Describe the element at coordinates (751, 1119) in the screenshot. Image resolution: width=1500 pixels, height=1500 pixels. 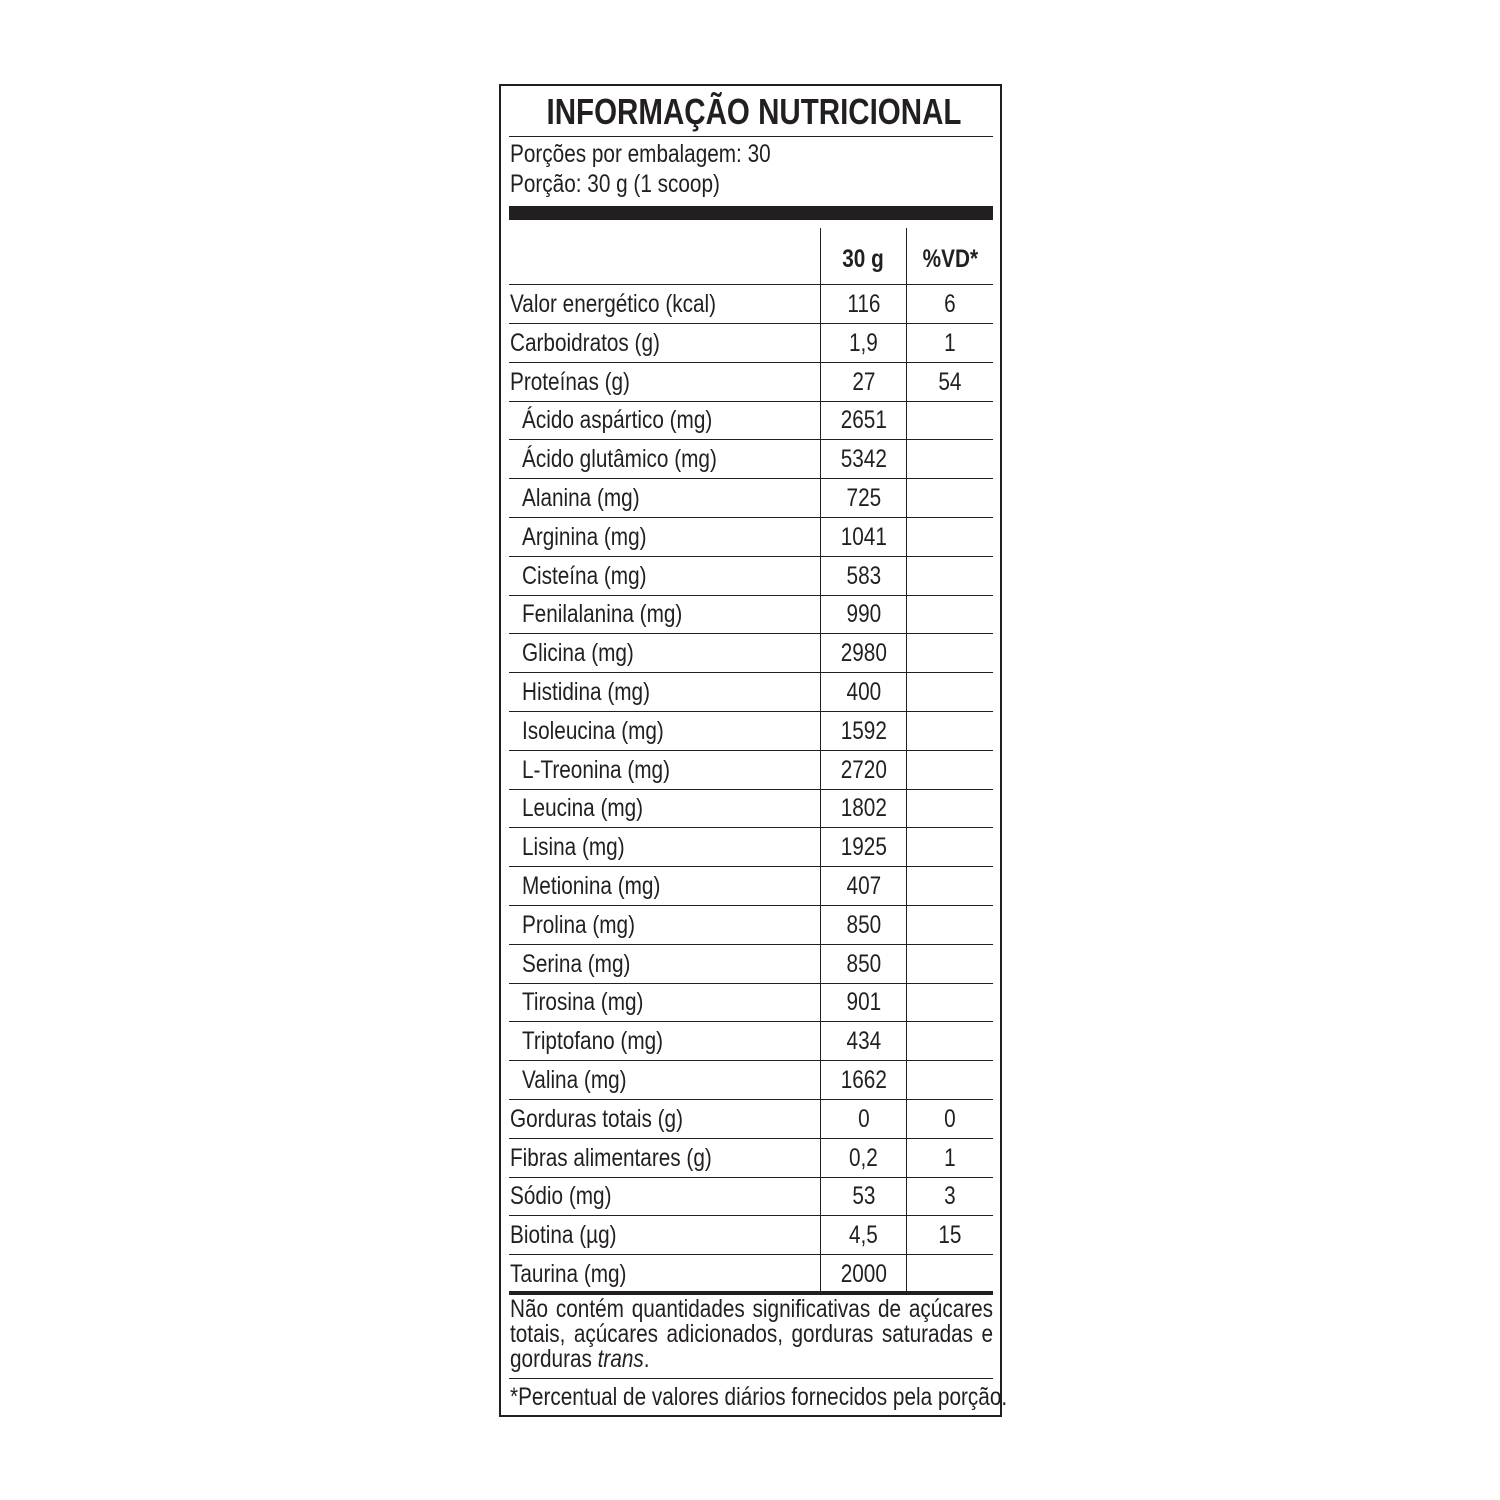
I see `nutrient-row: Gorduras totais (g) 0 0` at that location.